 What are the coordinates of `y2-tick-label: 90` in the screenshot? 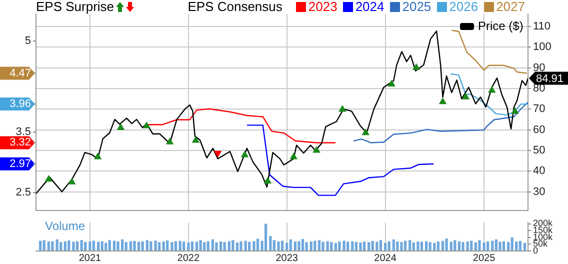 It's located at (539, 68).